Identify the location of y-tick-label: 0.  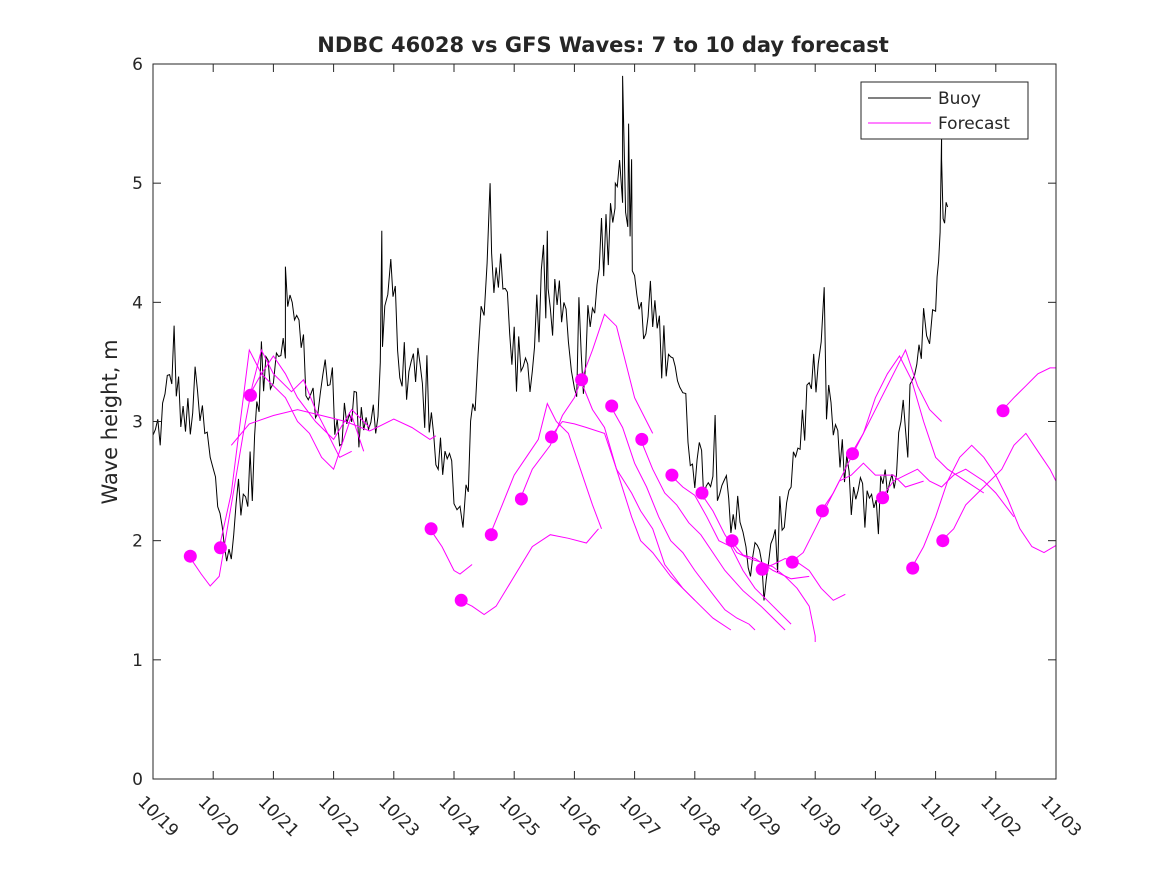
(137, 780).